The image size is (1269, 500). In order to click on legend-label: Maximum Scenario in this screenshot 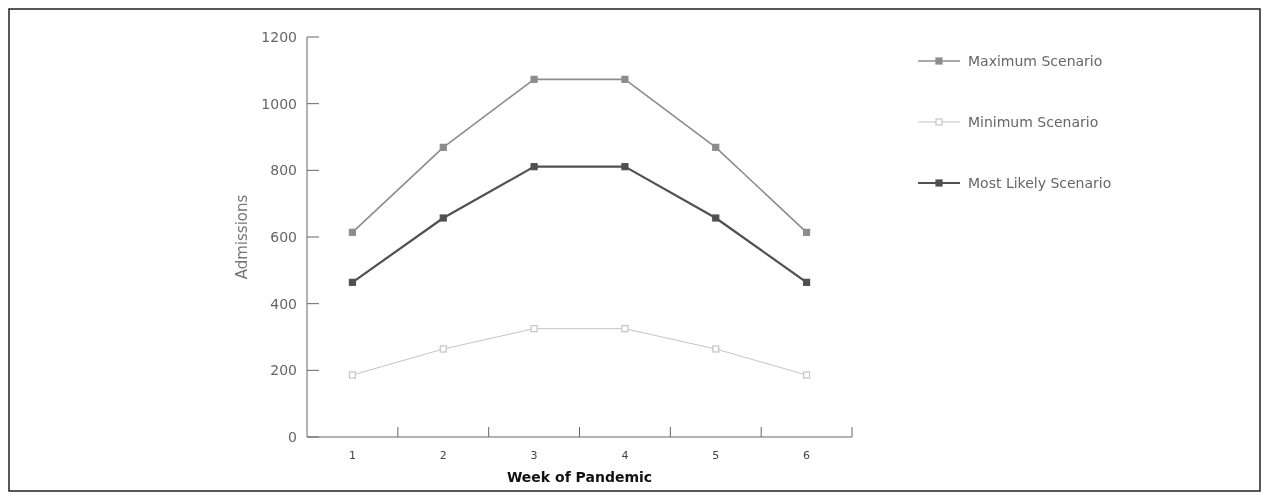, I will do `click(1035, 60)`.